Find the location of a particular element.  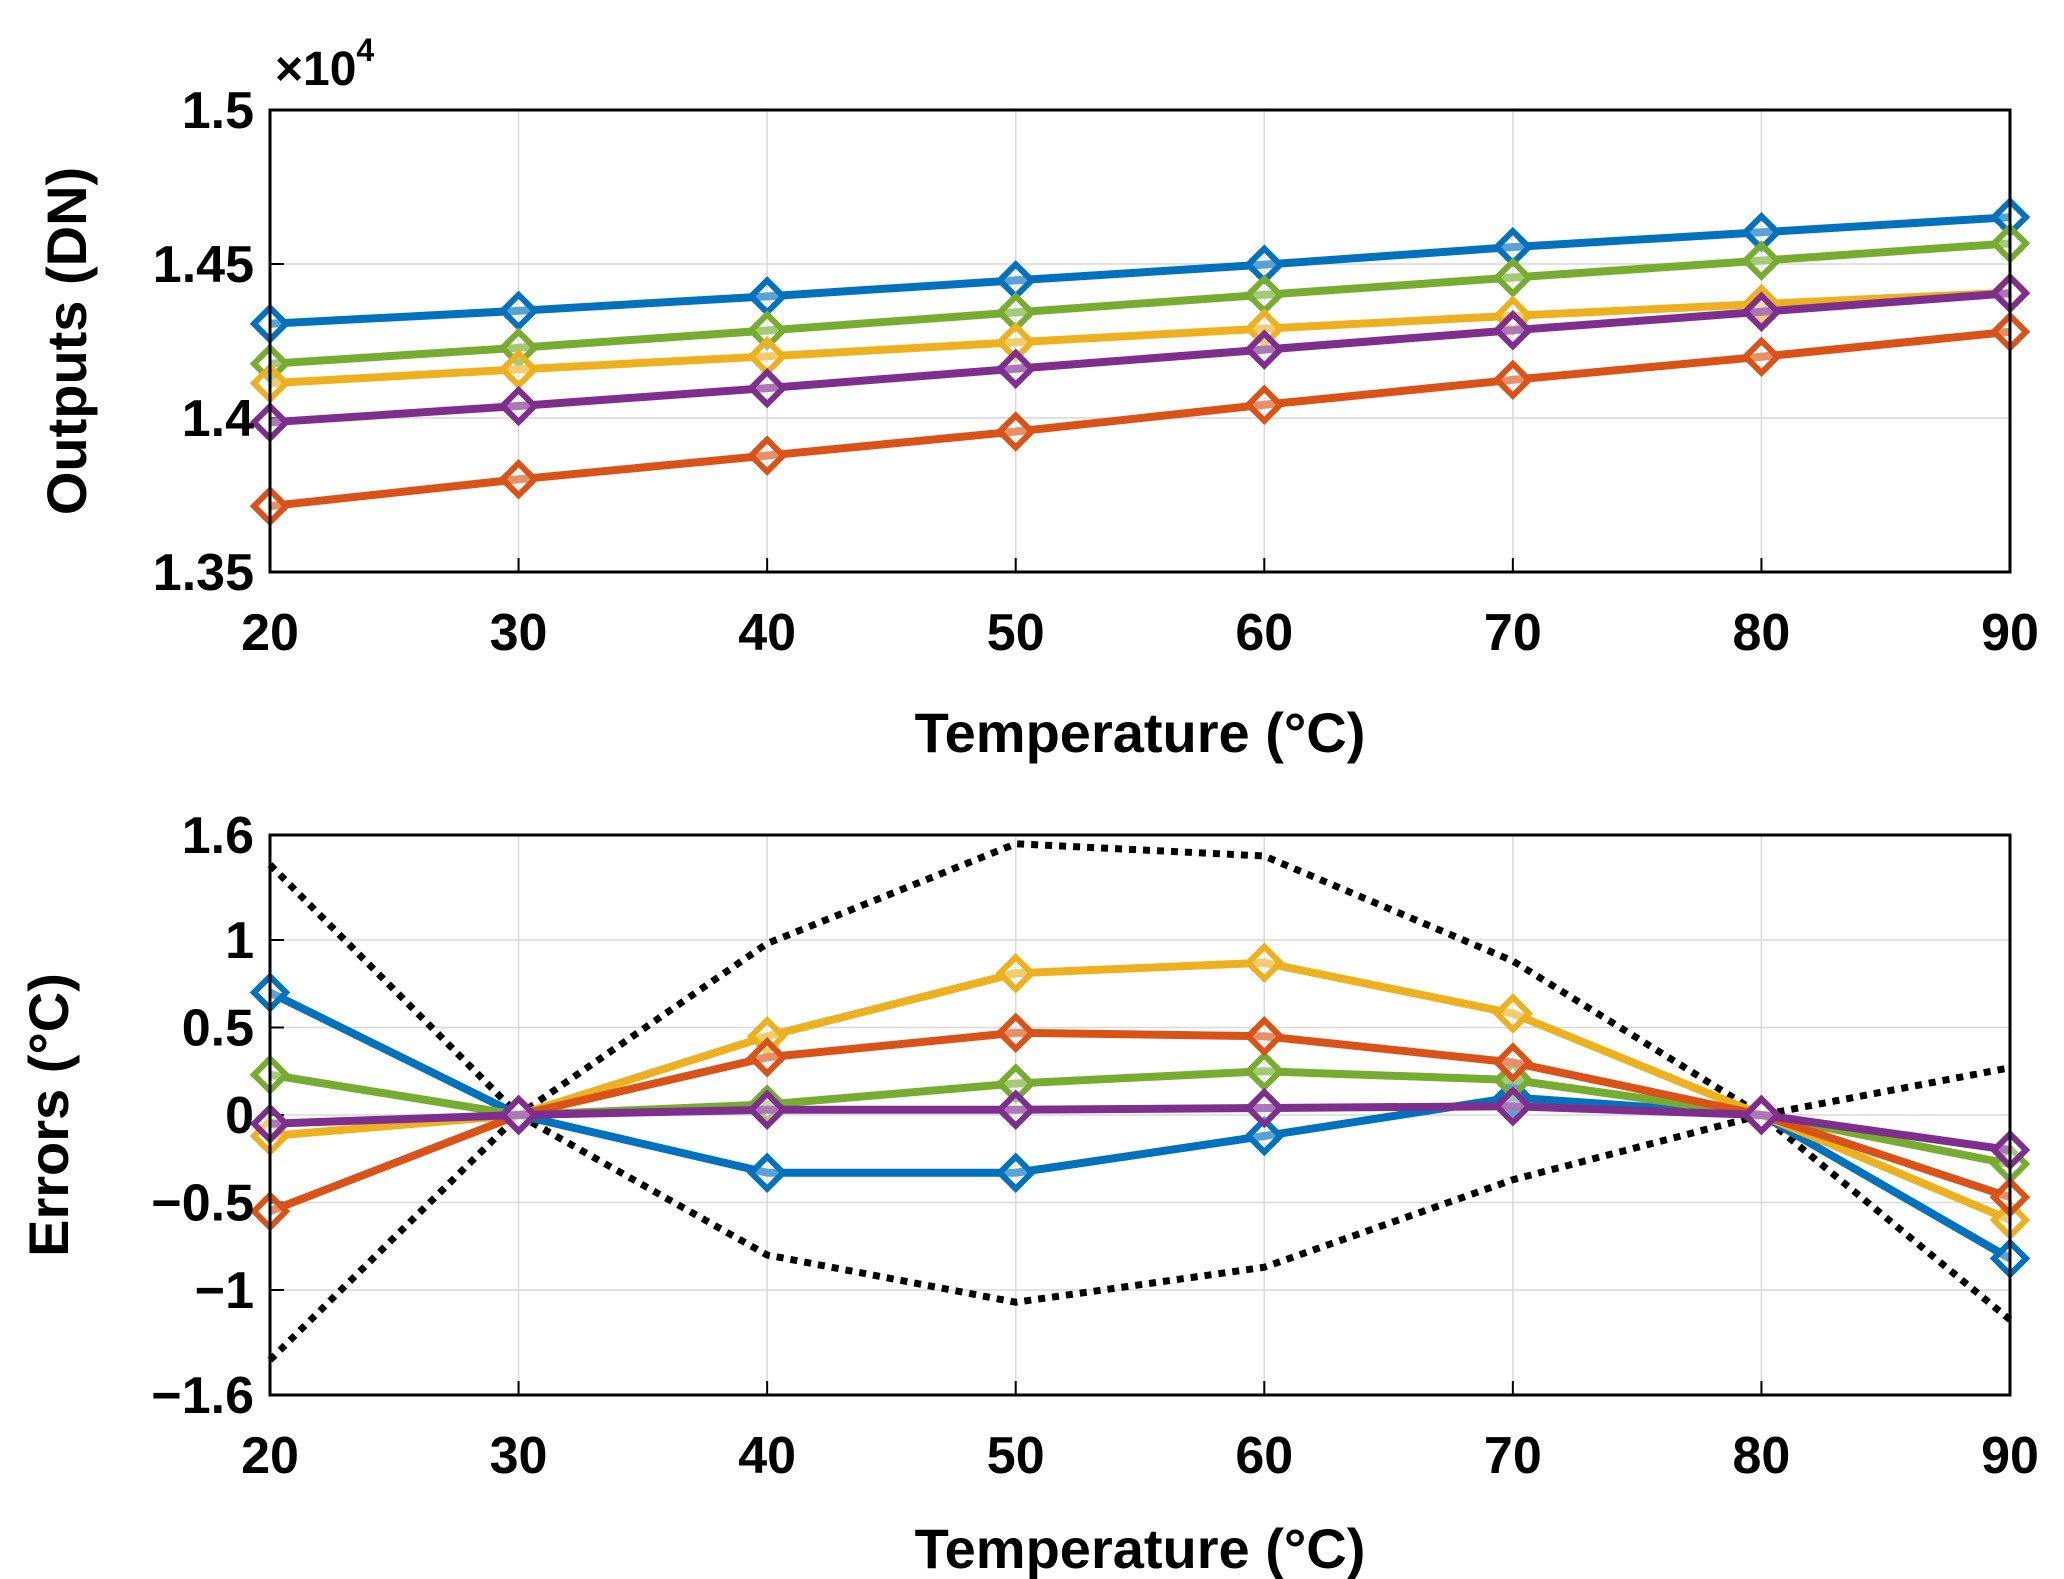

errors-y-tick-label: 1 is located at coordinates (239, 941).